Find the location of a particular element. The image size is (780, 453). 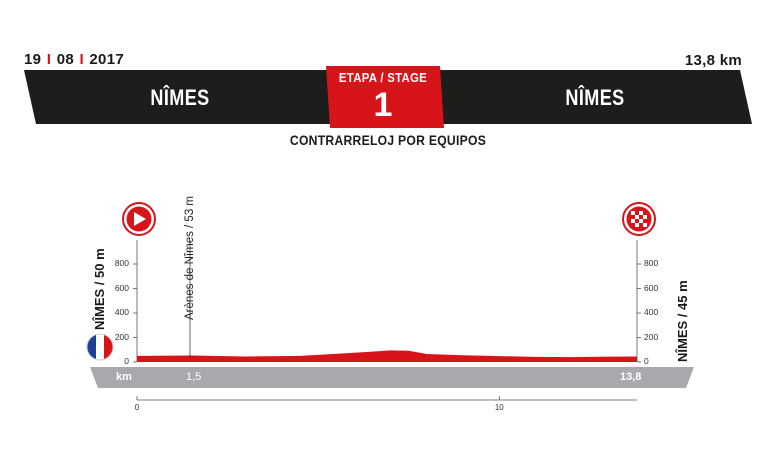

y-tick-label-left: 800 is located at coordinates (121, 263).